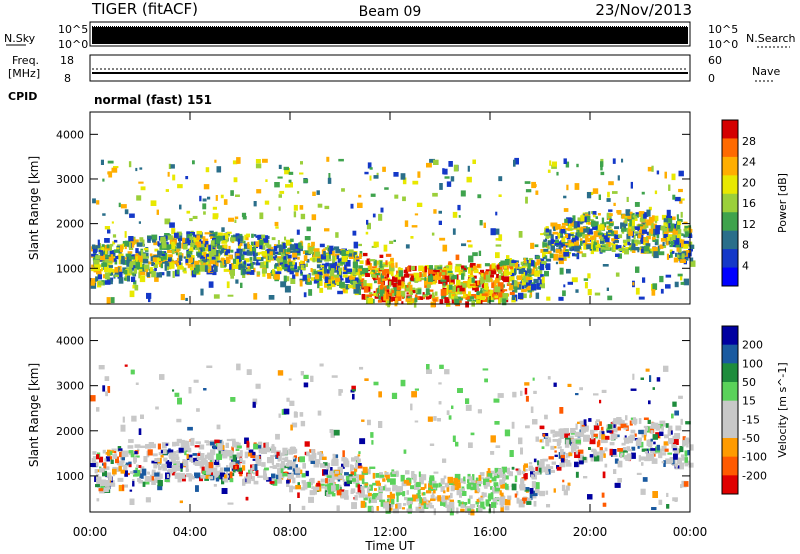  Describe the element at coordinates (752, 345) in the screenshot. I see `colorbar-tick-label: 200` at that location.